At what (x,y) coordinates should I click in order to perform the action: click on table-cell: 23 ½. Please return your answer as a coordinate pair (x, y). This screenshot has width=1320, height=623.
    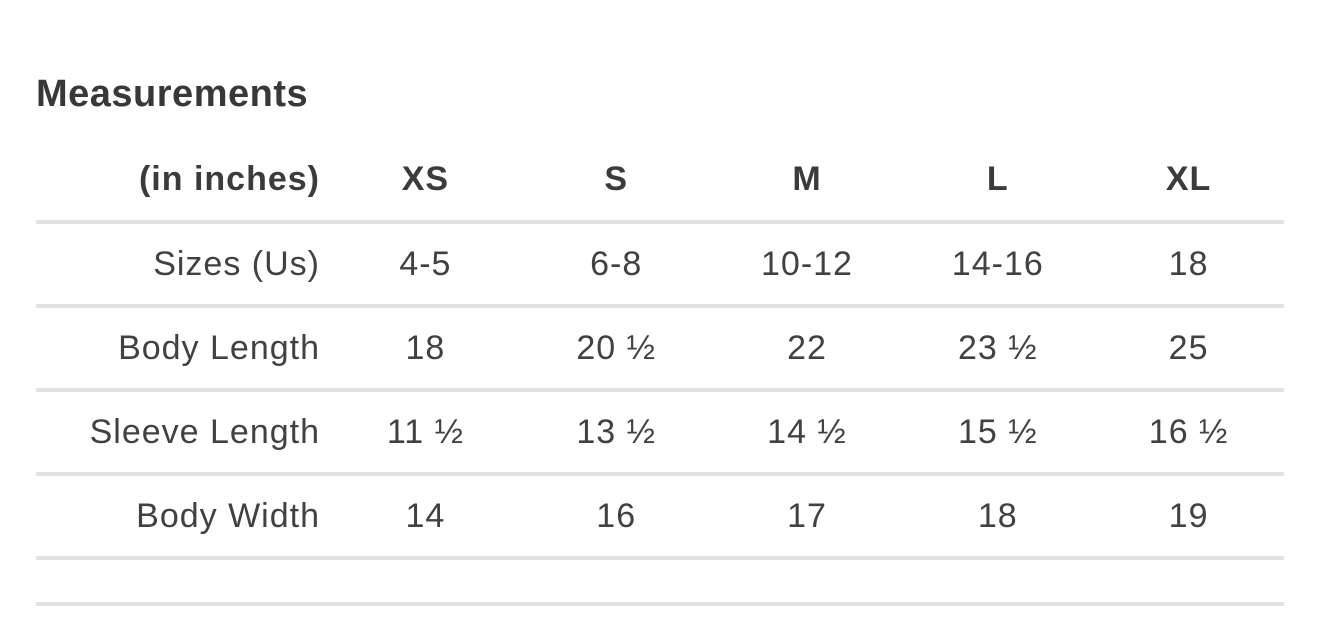
    Looking at the image, I should click on (997, 347).